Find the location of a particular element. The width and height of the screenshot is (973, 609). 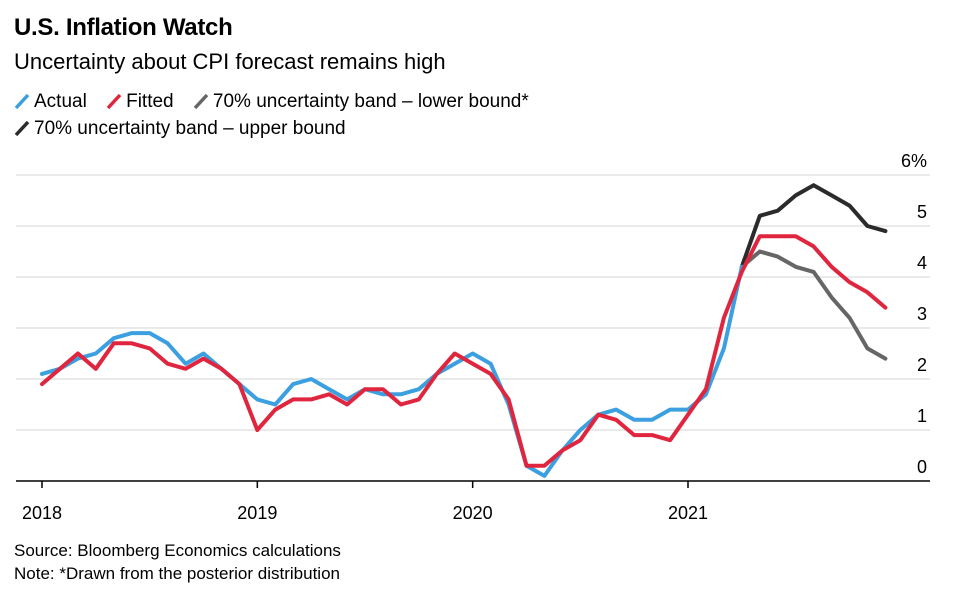

source-note: Source: Bloomberg Economics calculations is located at coordinates (177, 550).